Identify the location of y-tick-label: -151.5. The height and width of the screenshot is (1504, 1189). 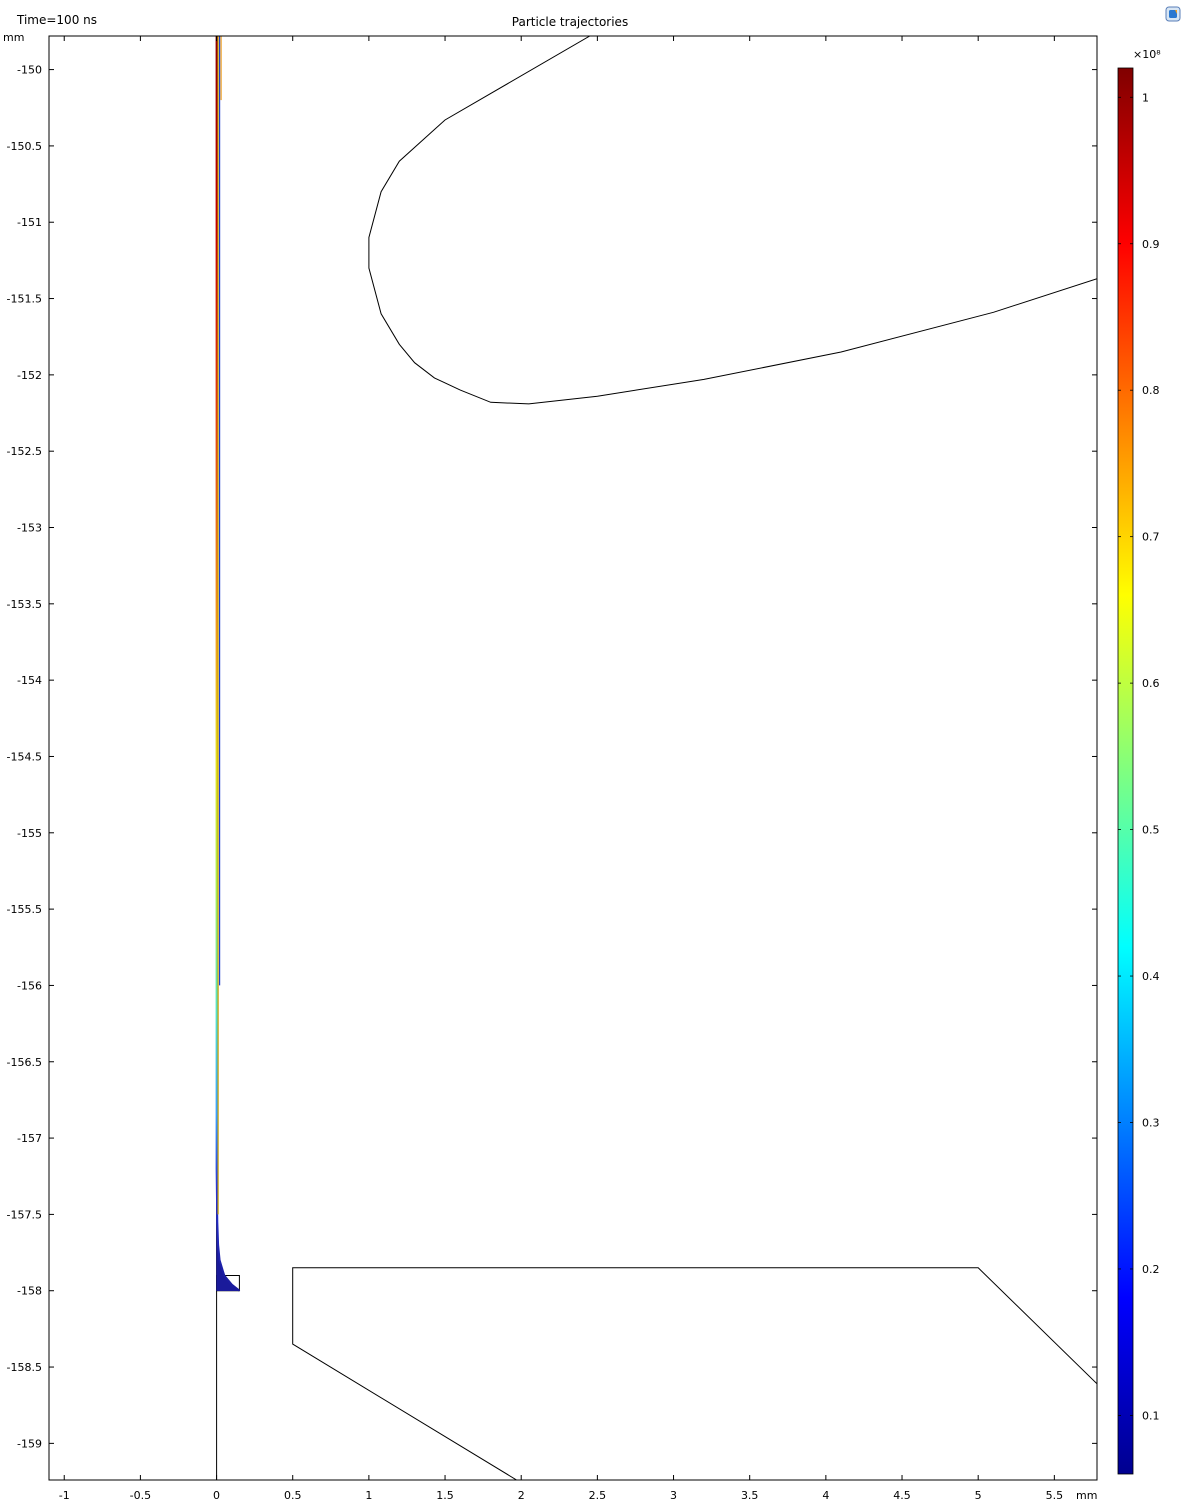
(24, 299).